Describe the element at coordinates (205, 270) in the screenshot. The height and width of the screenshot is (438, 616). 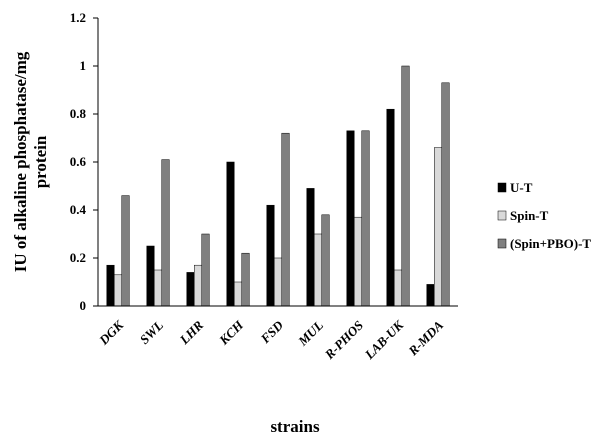
I see `bar-spin-pbo-t-lhr` at that location.